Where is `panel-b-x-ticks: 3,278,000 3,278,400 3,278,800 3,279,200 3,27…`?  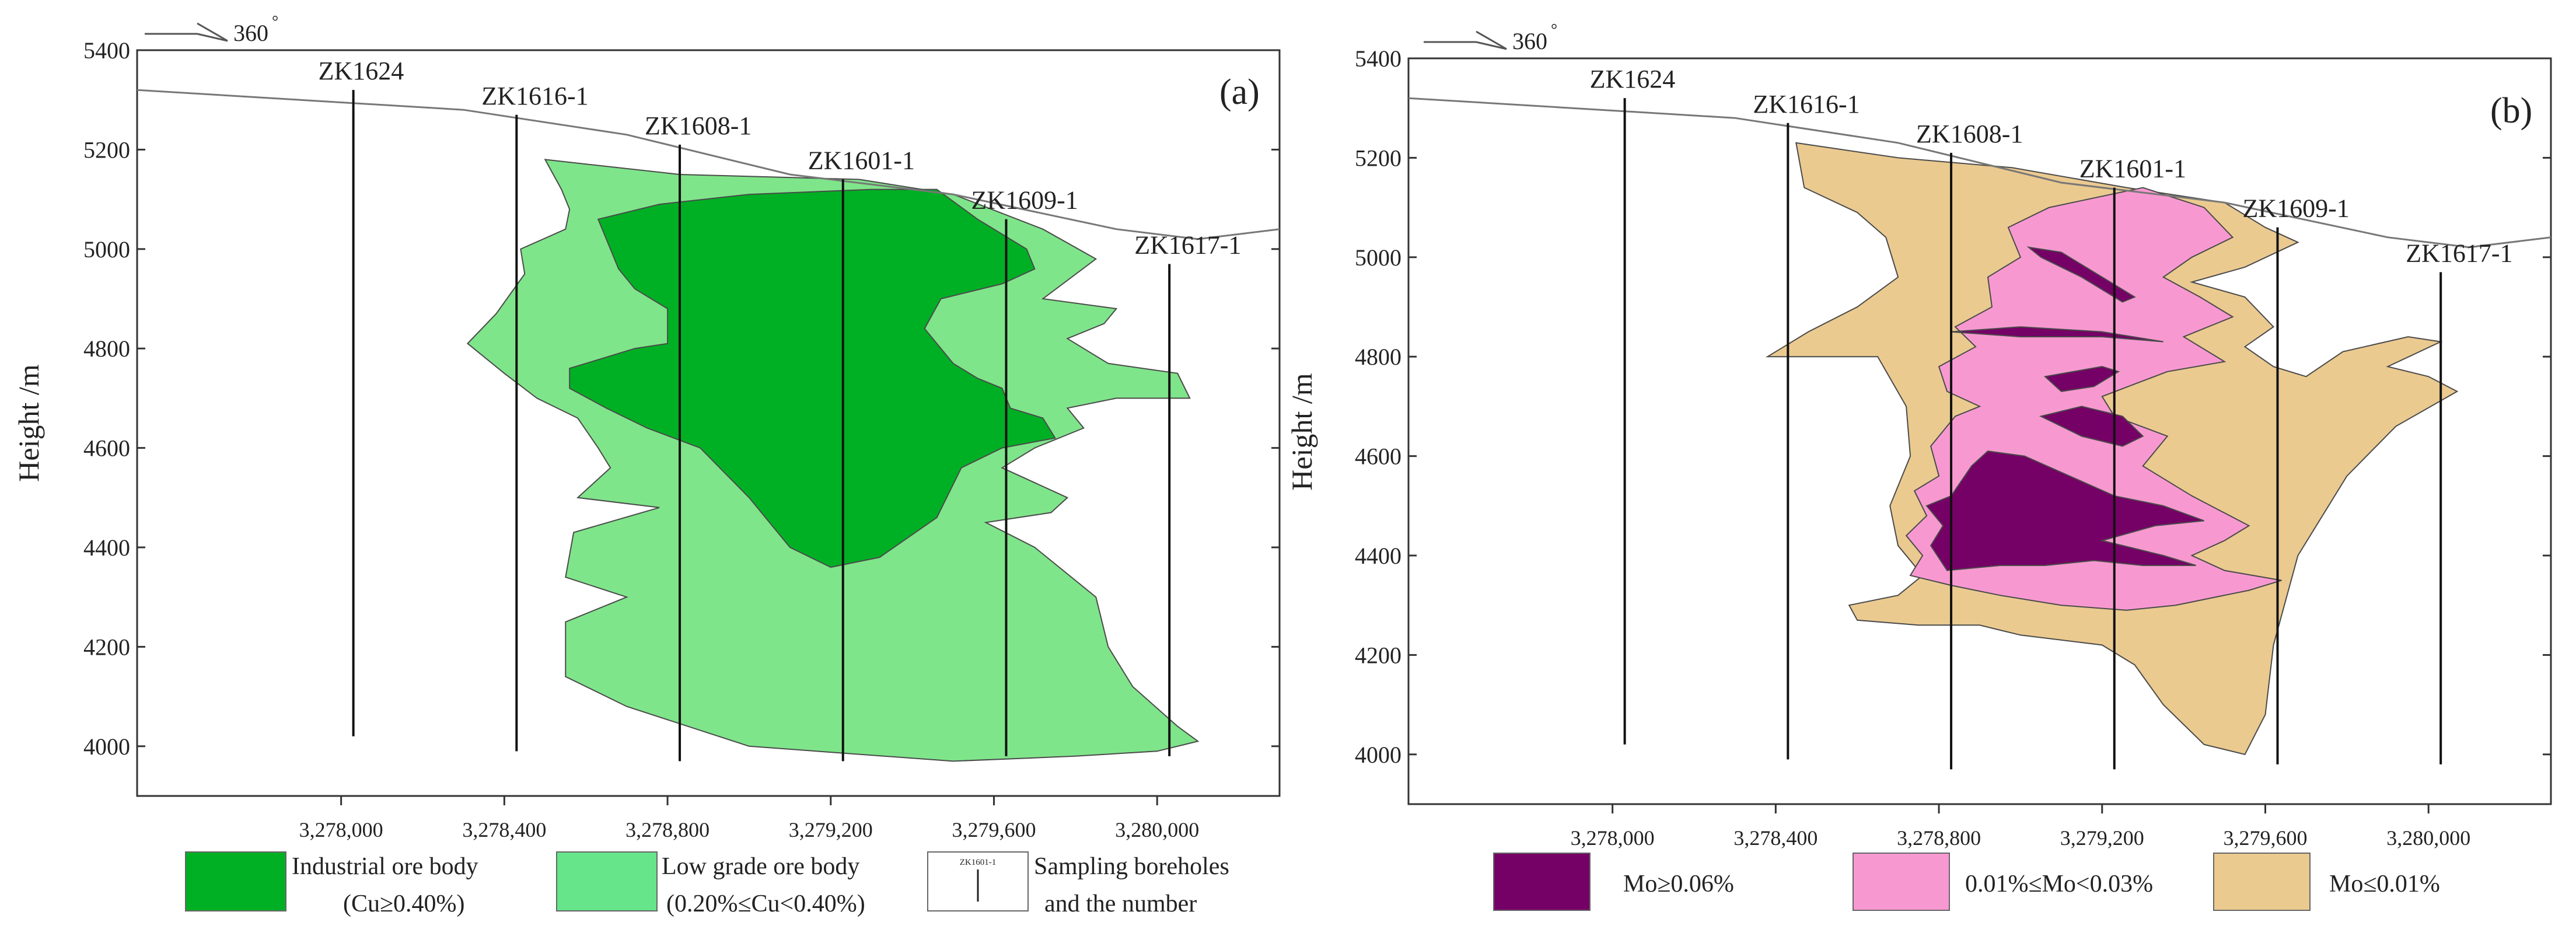 panel-b-x-ticks: 3,278,000 3,278,400 3,278,800 3,279,200 3,27… is located at coordinates (2020, 827).